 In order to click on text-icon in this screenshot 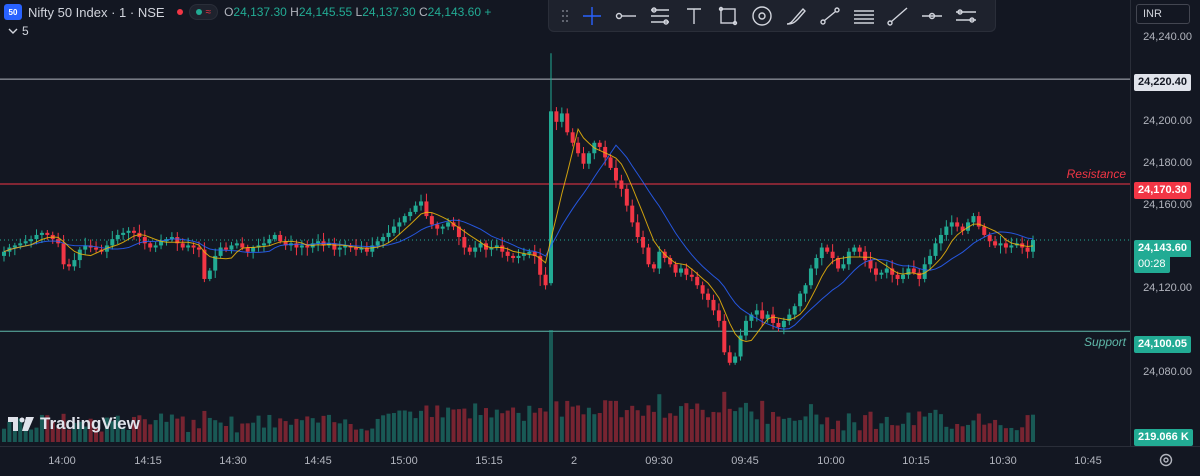, I will do `click(694, 16)`.